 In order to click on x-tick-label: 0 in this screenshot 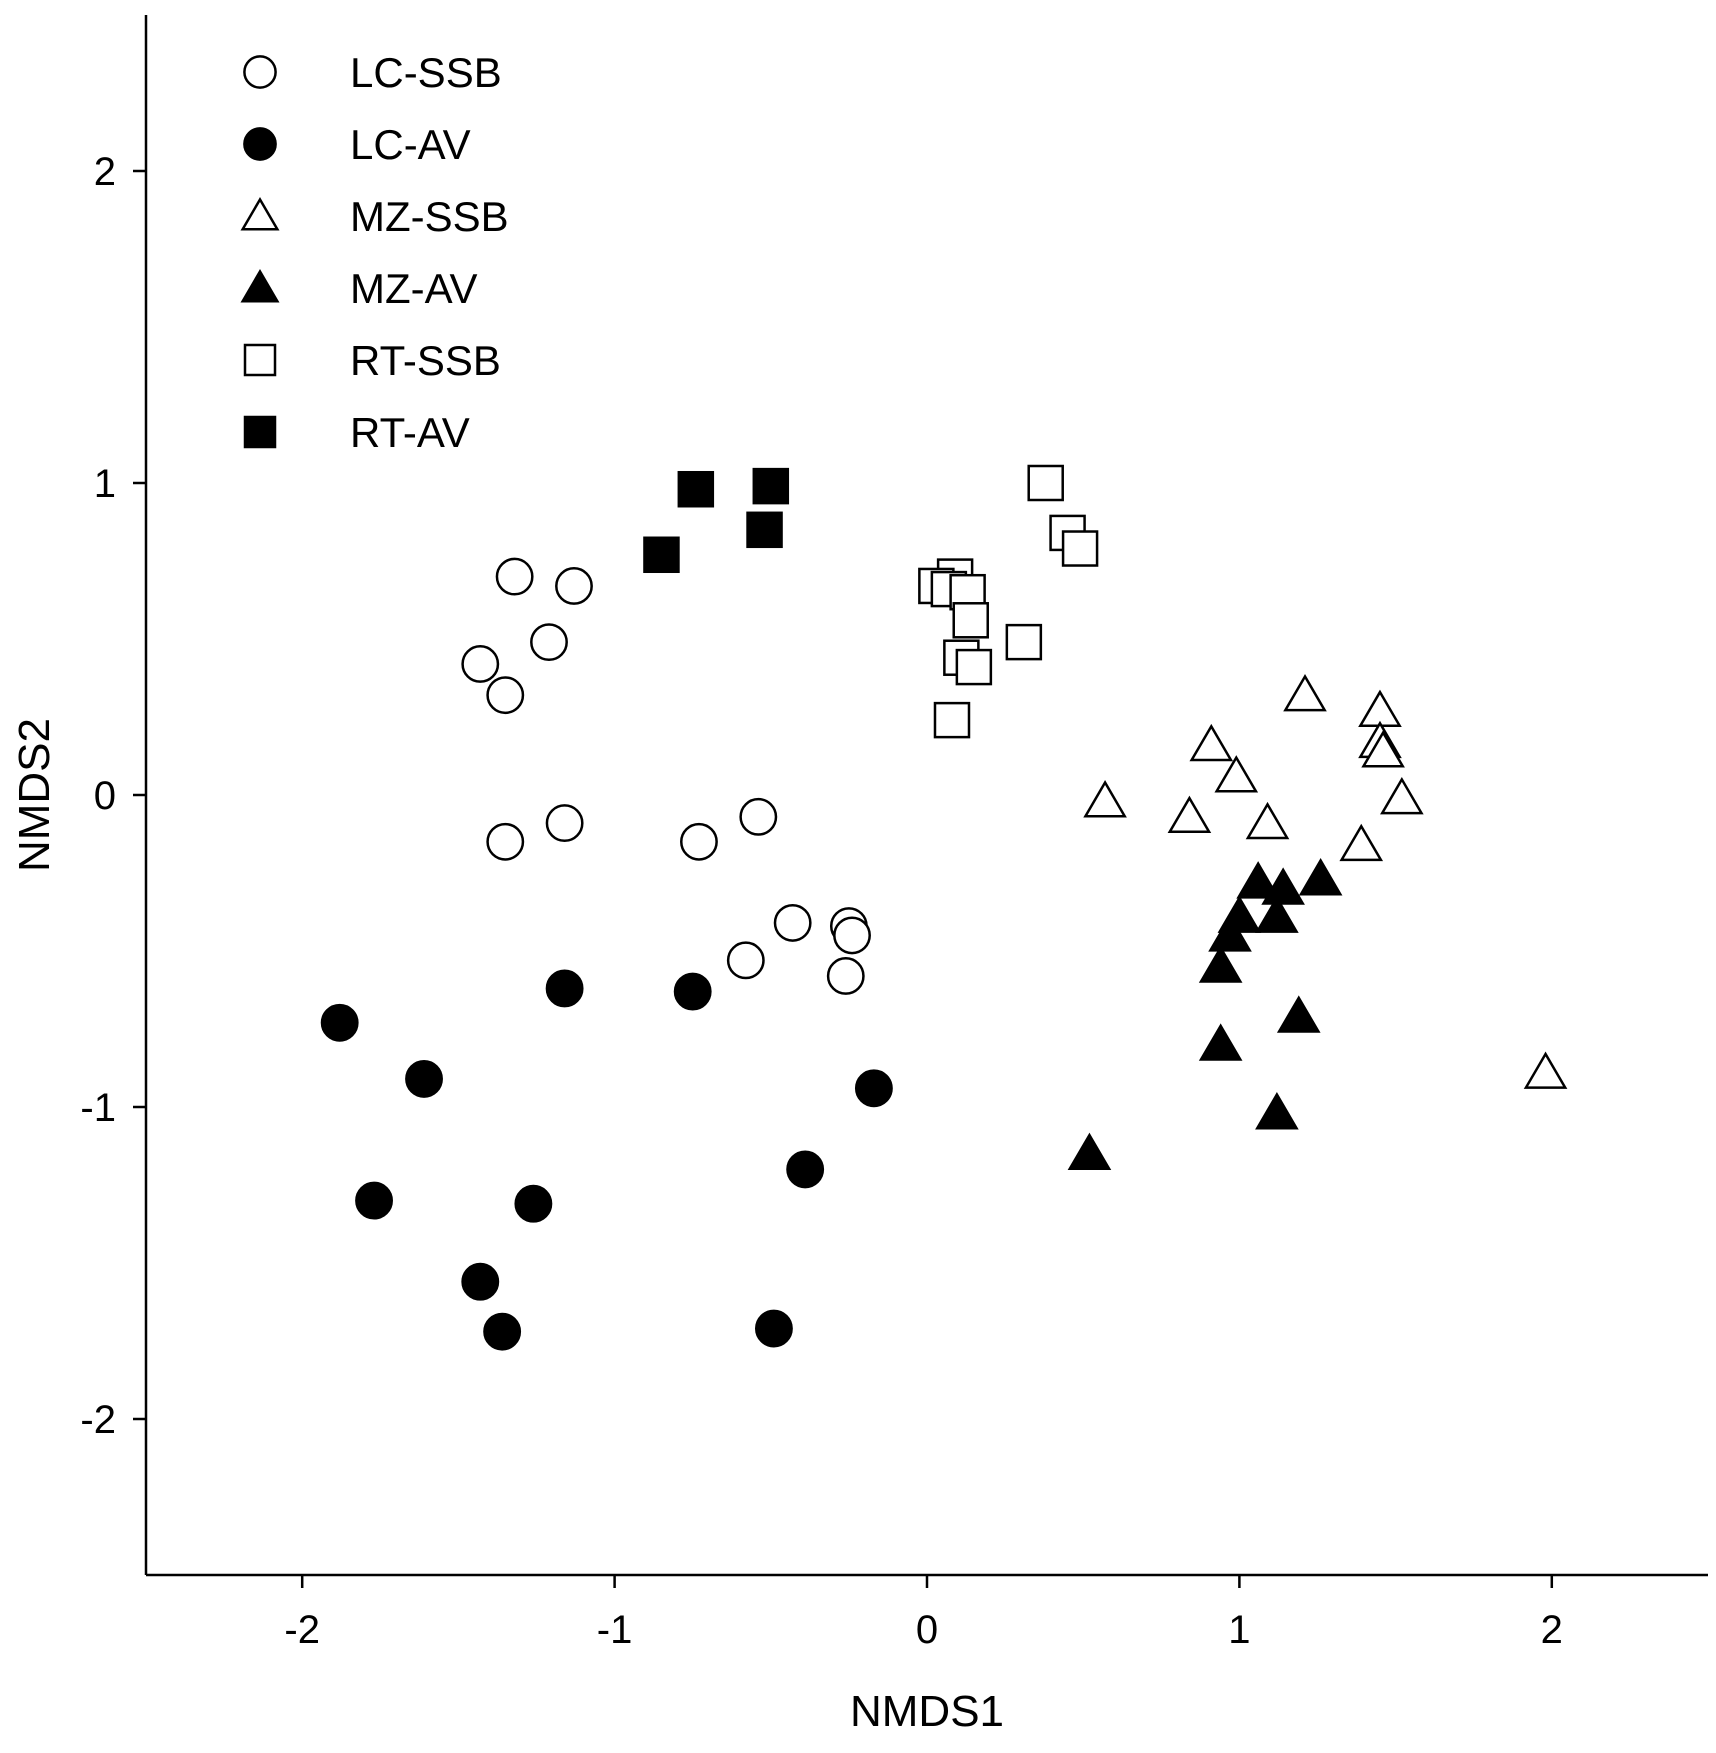, I will do `click(927, 1630)`.